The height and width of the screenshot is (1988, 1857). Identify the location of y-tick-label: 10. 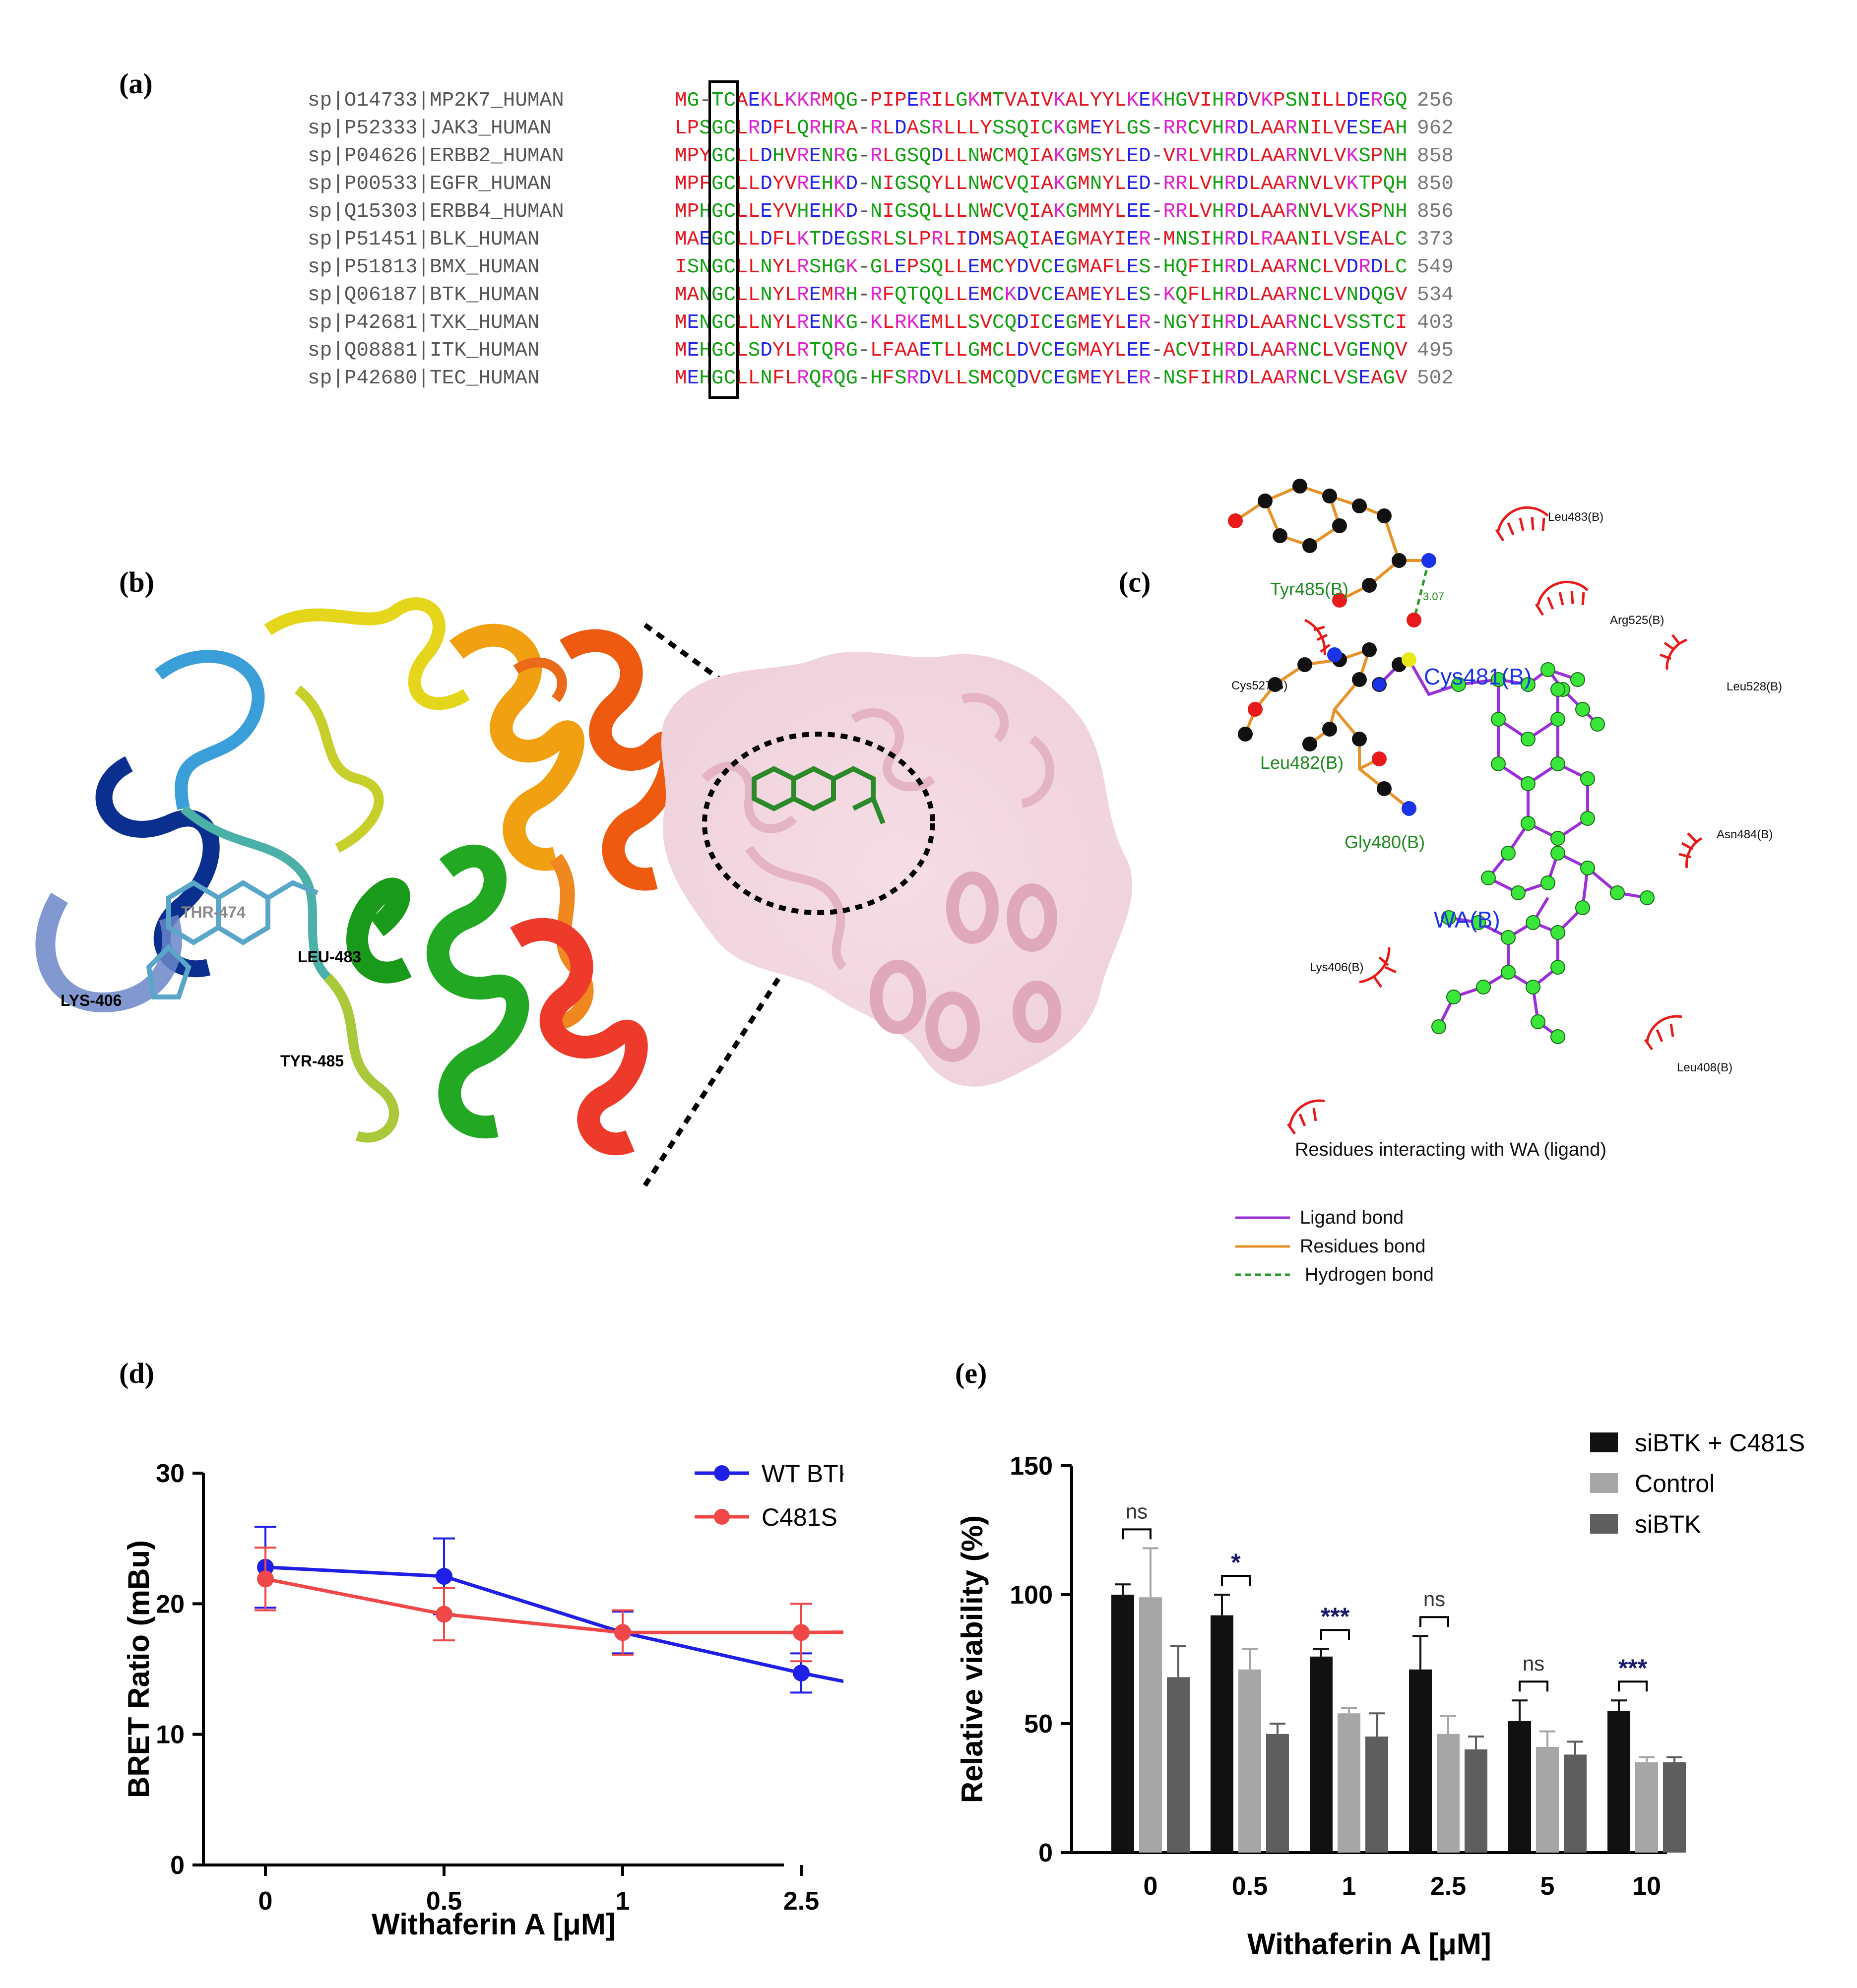
(170, 1735).